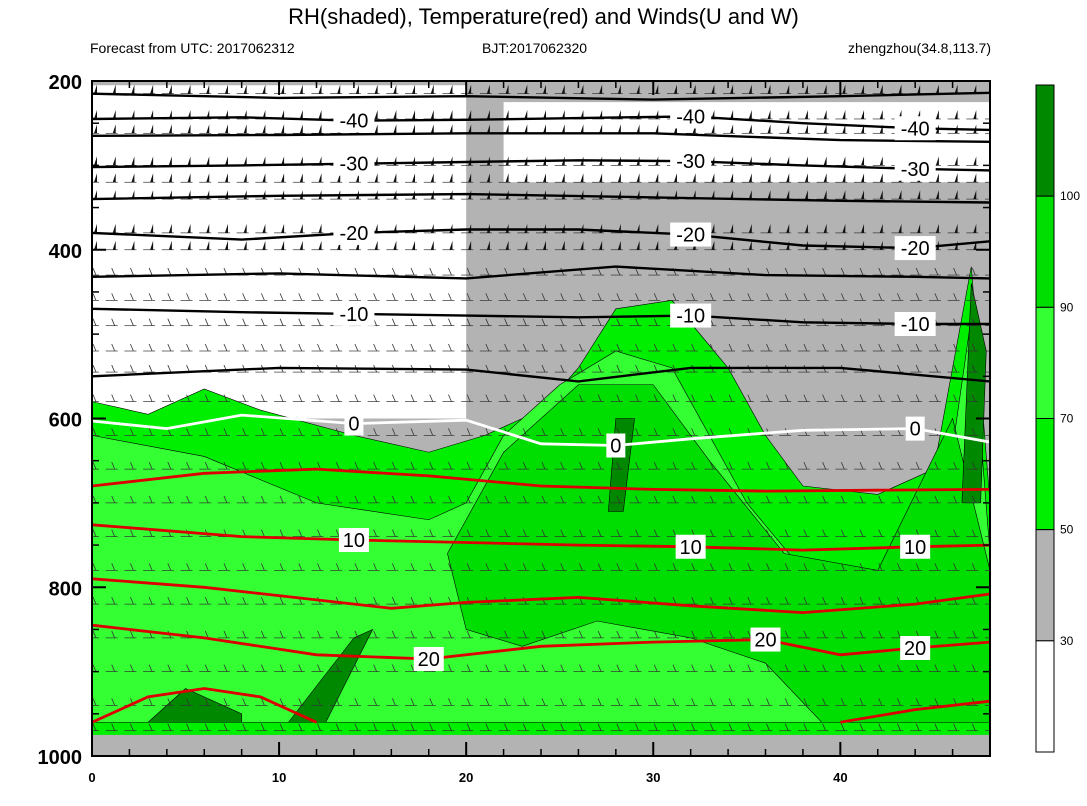 This screenshot has width=1087, height=806. What do you see at coordinates (1045, 585) in the screenshot?
I see `colorbar-segment` at bounding box center [1045, 585].